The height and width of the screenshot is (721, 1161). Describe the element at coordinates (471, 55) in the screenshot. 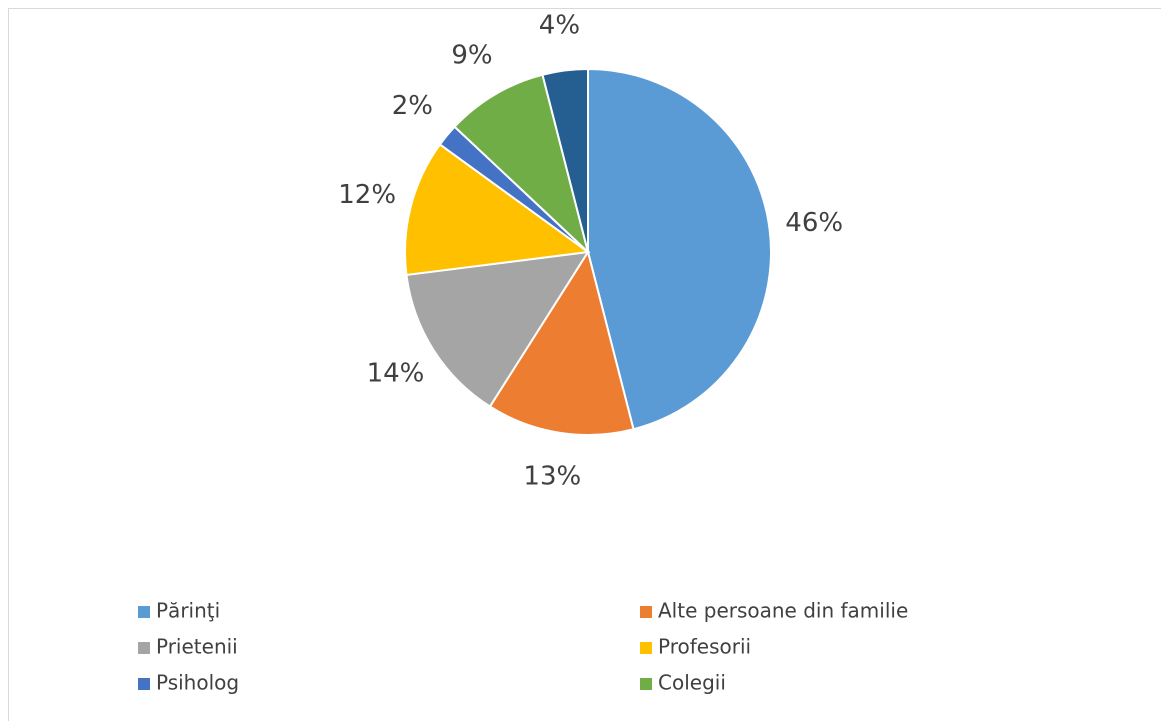

I see `data-label: 9%` at that location.